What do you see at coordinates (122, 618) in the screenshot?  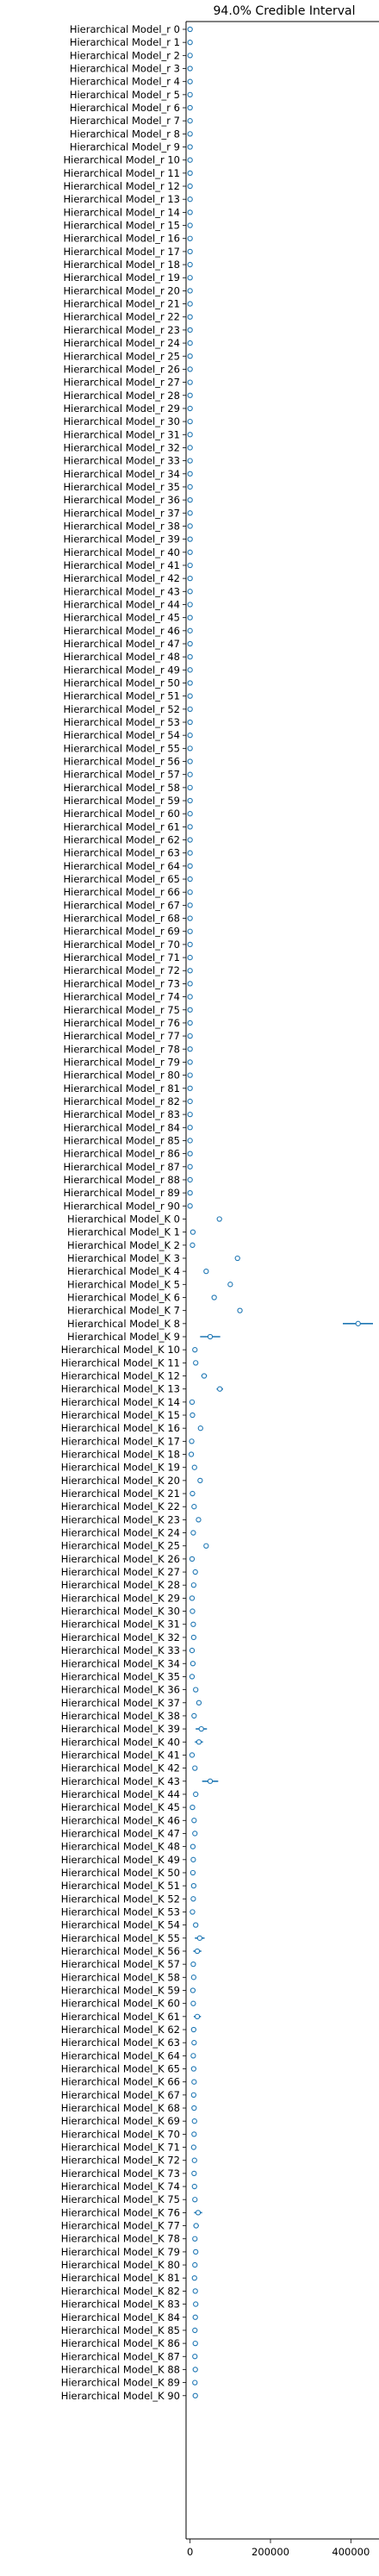 I see `y-tick-label: Hierarchical Model_r 45` at bounding box center [122, 618].